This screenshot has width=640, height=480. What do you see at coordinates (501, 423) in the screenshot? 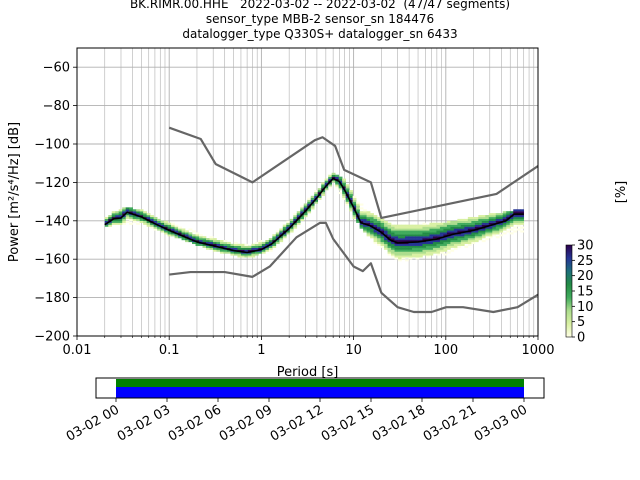
I see `time-tick-label: 03-03 00` at bounding box center [501, 423].